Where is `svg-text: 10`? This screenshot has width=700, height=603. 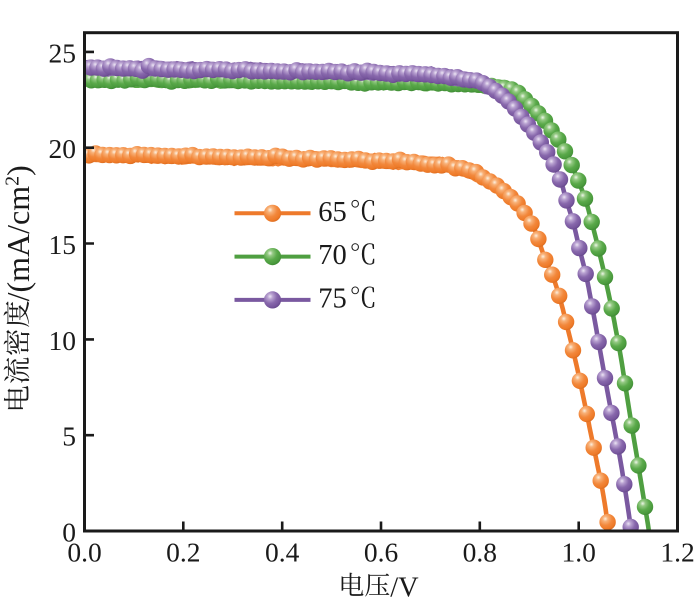
svg-text: 10 is located at coordinates (63, 340).